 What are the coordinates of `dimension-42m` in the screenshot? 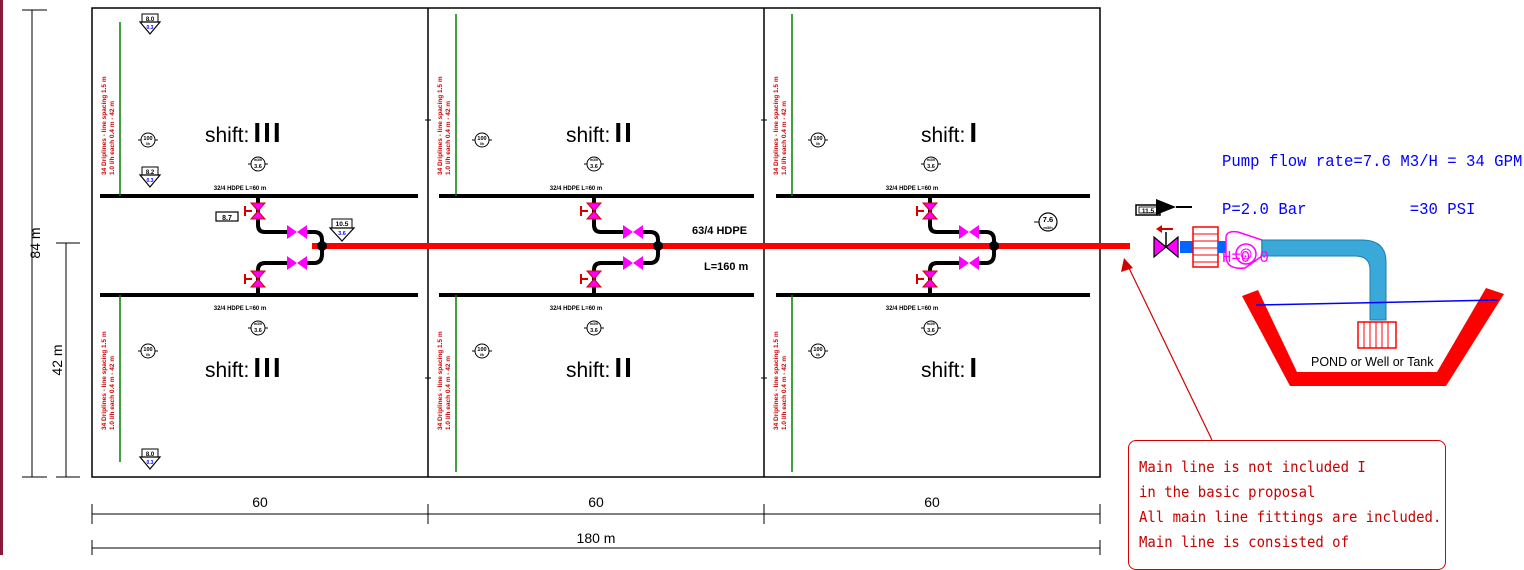 It's located at (68, 360).